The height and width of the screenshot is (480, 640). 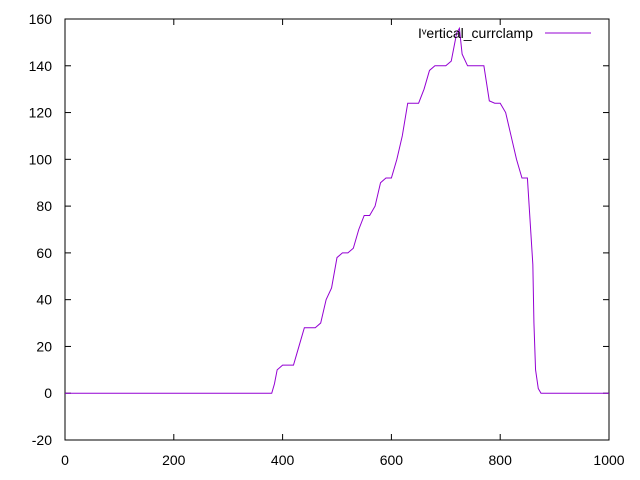 I want to click on x-tick-label: 400, so click(x=283, y=460).